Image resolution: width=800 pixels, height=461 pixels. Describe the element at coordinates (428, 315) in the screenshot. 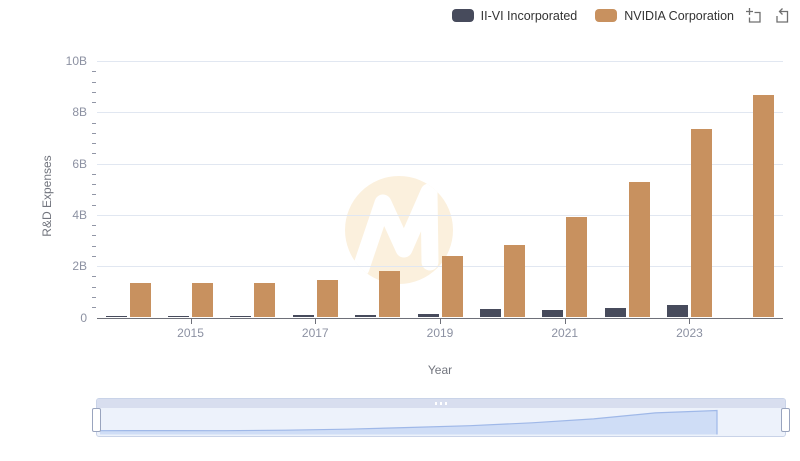

I see `bar-ii-vi-incorporated-2019` at that location.